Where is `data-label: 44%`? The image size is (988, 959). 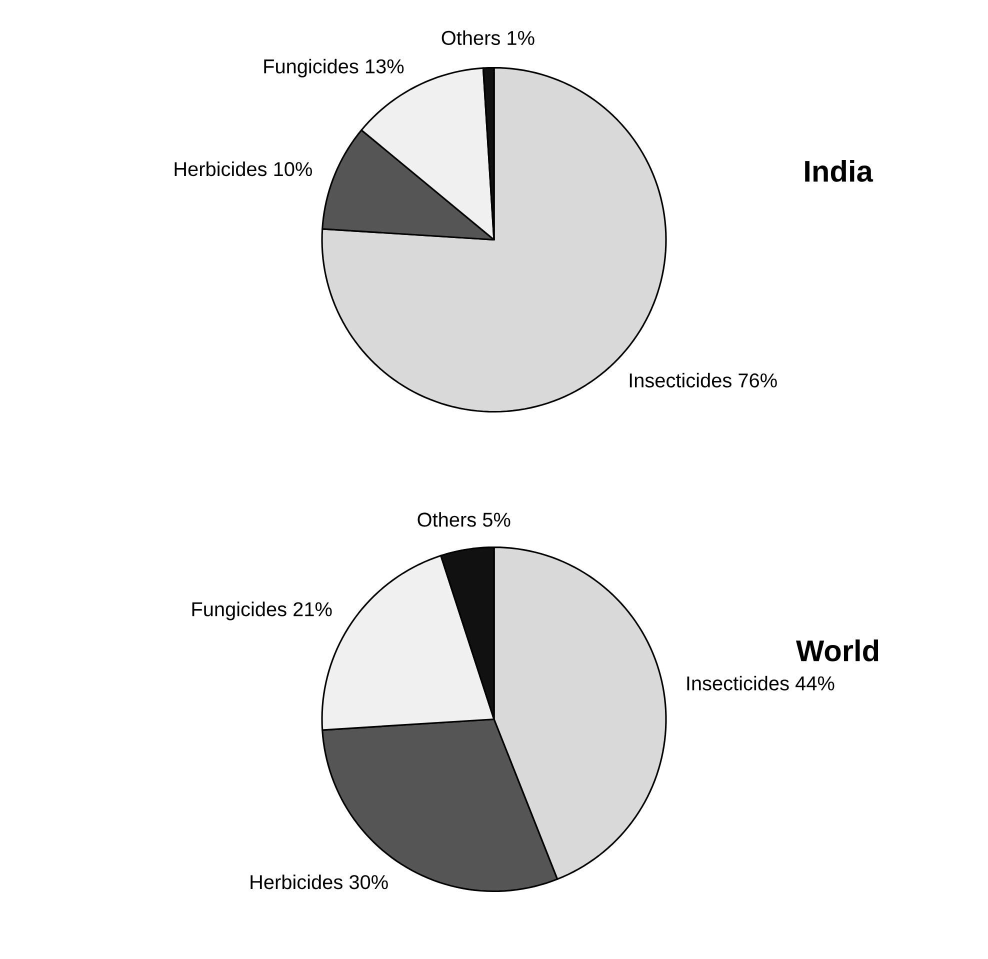
data-label: 44% is located at coordinates (815, 683).